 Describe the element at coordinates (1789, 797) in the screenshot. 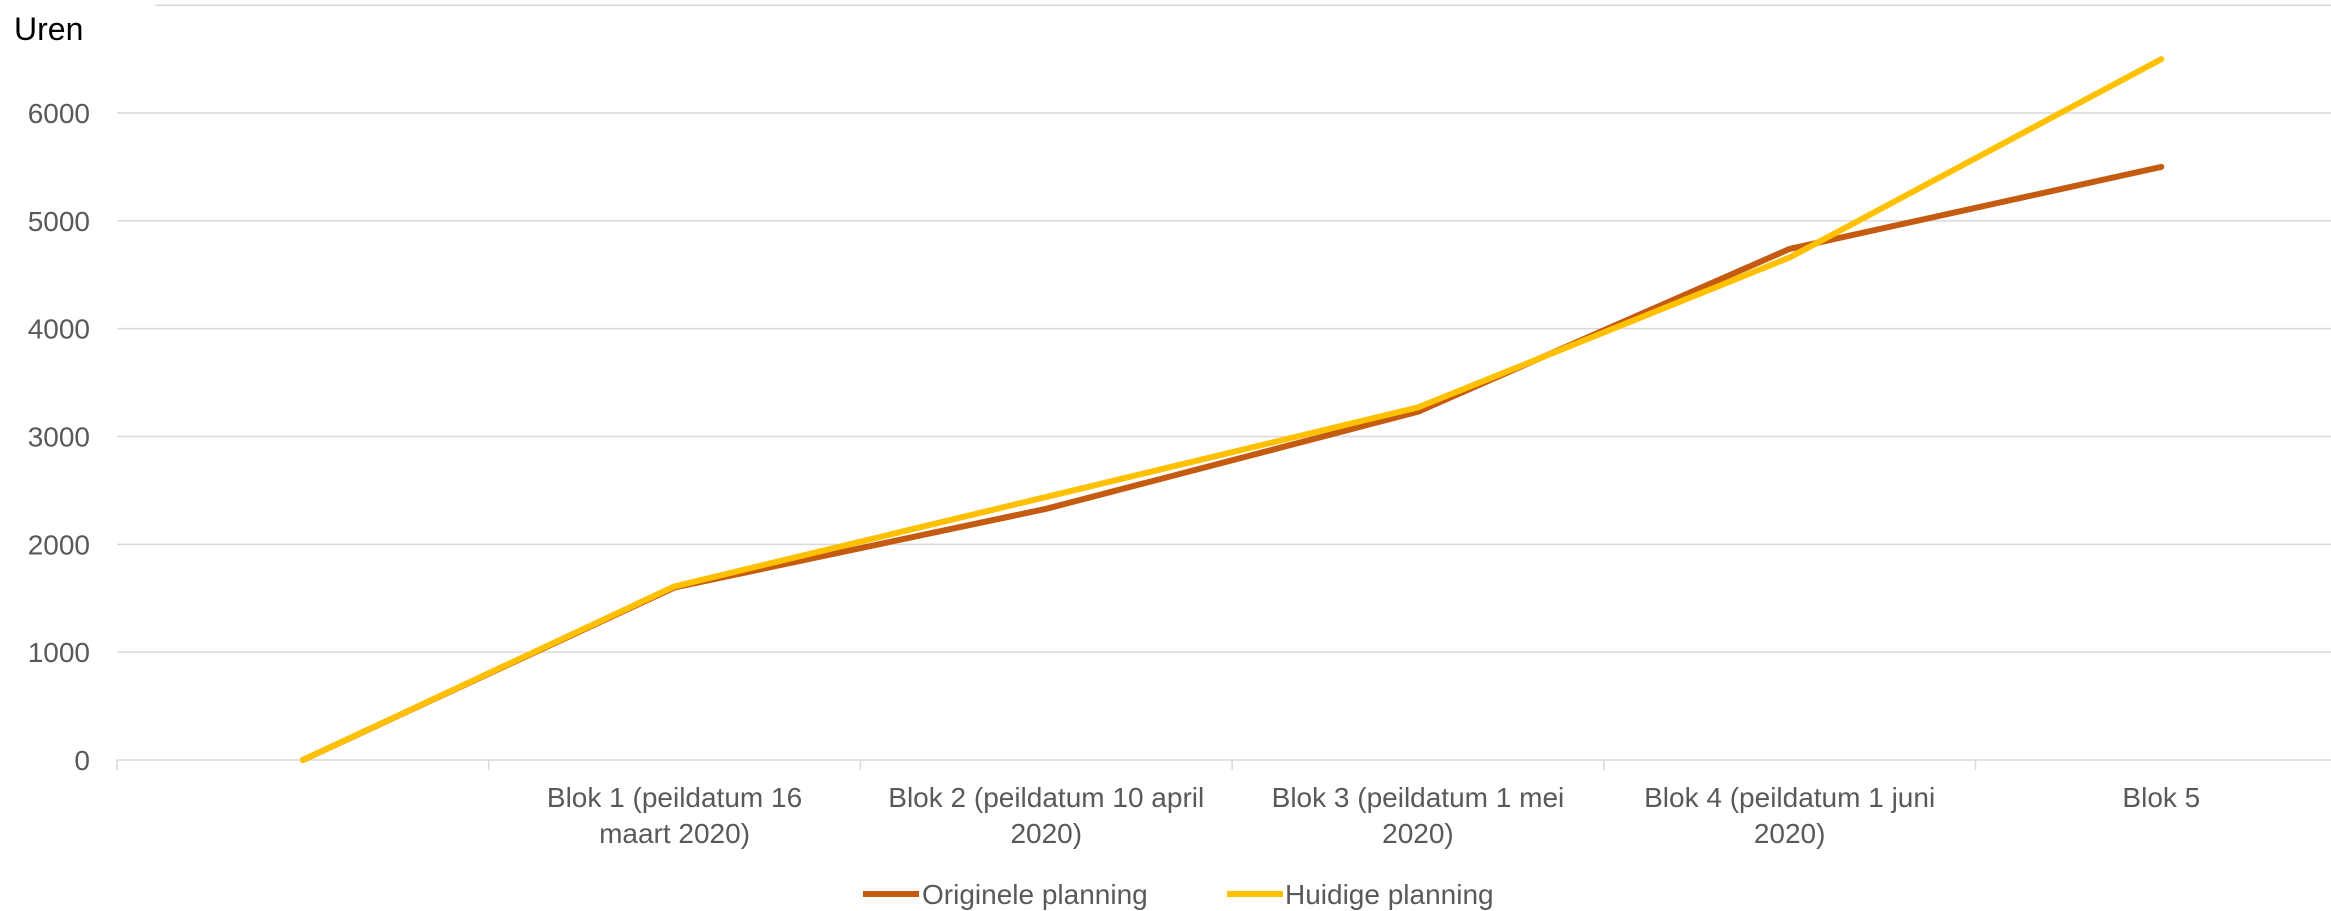

I see `x-tick-label: Blok 4 (peildatum 1 juni` at that location.